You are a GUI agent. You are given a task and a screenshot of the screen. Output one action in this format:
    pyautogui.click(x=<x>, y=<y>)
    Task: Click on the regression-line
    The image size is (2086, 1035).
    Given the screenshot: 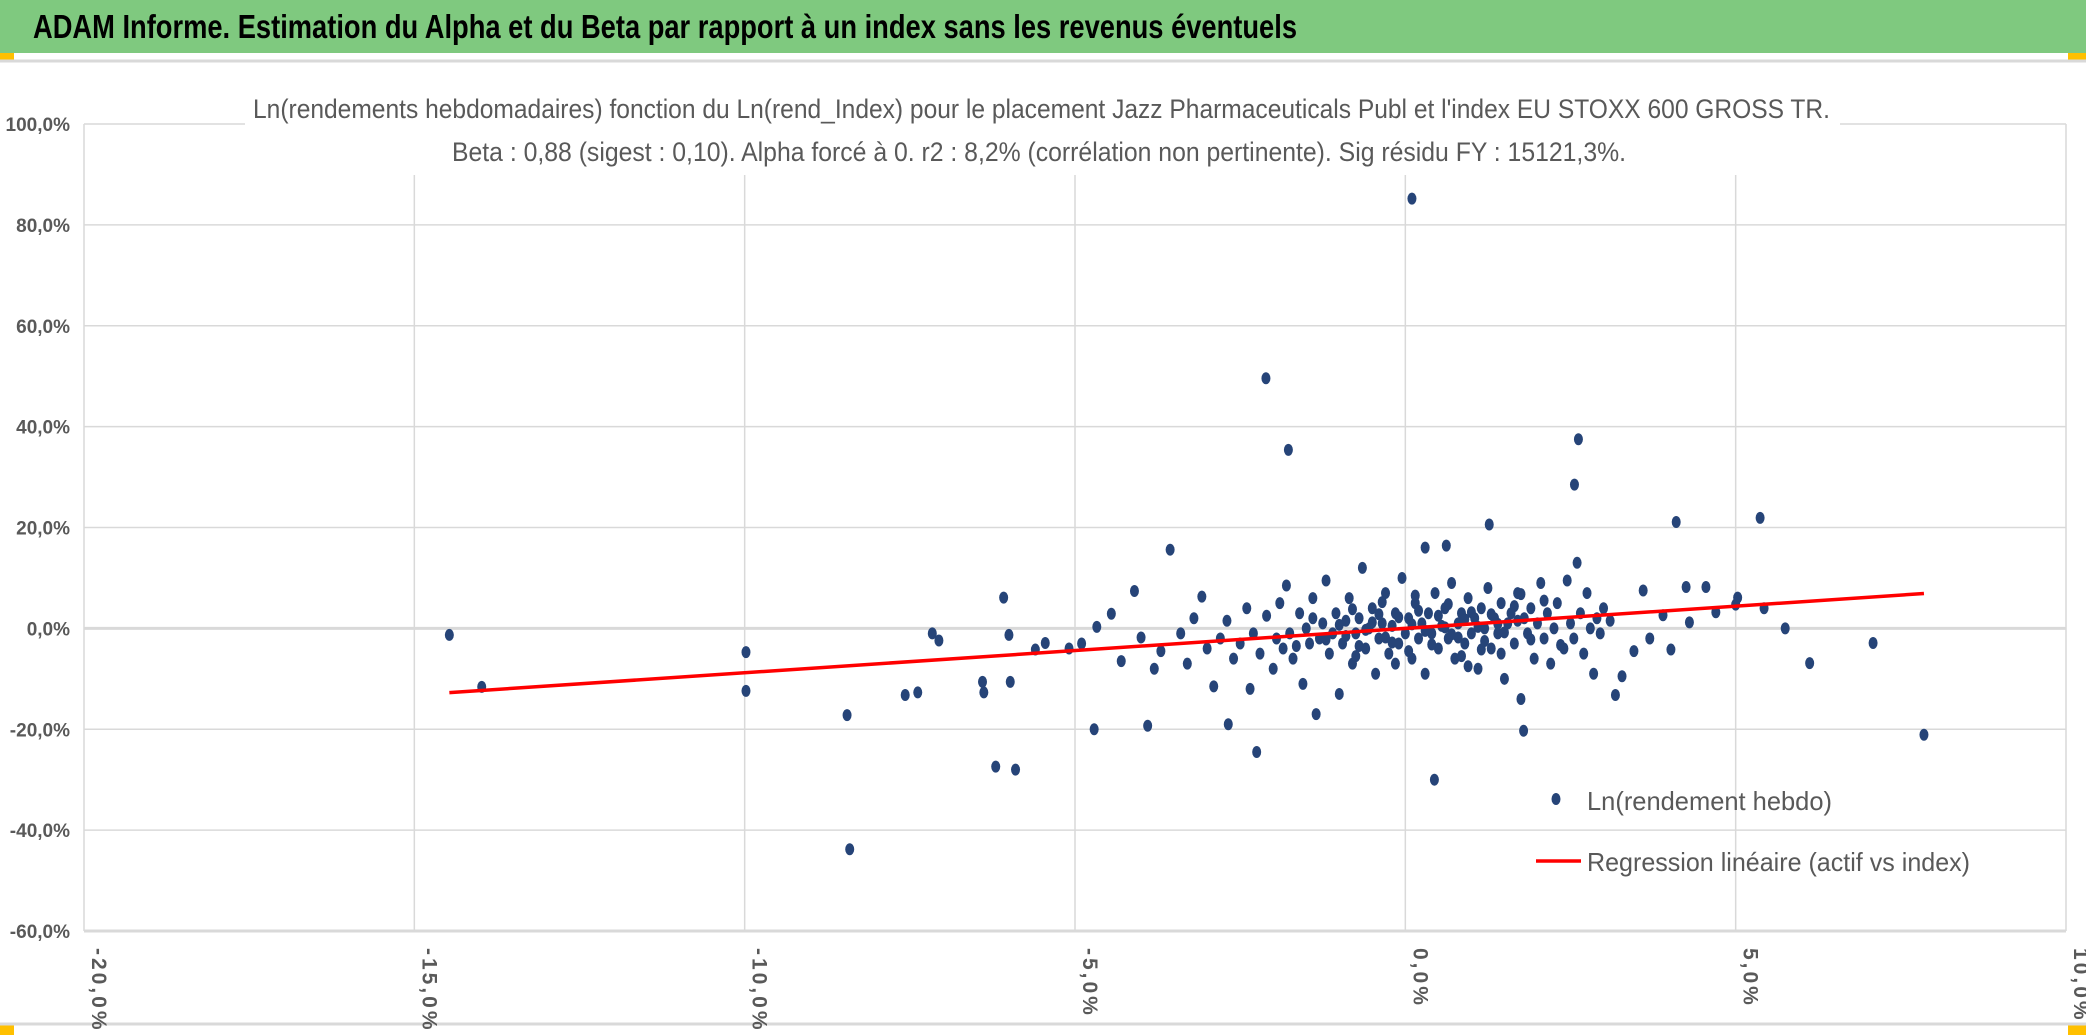 What is the action you would take?
    pyautogui.click(x=1187, y=643)
    